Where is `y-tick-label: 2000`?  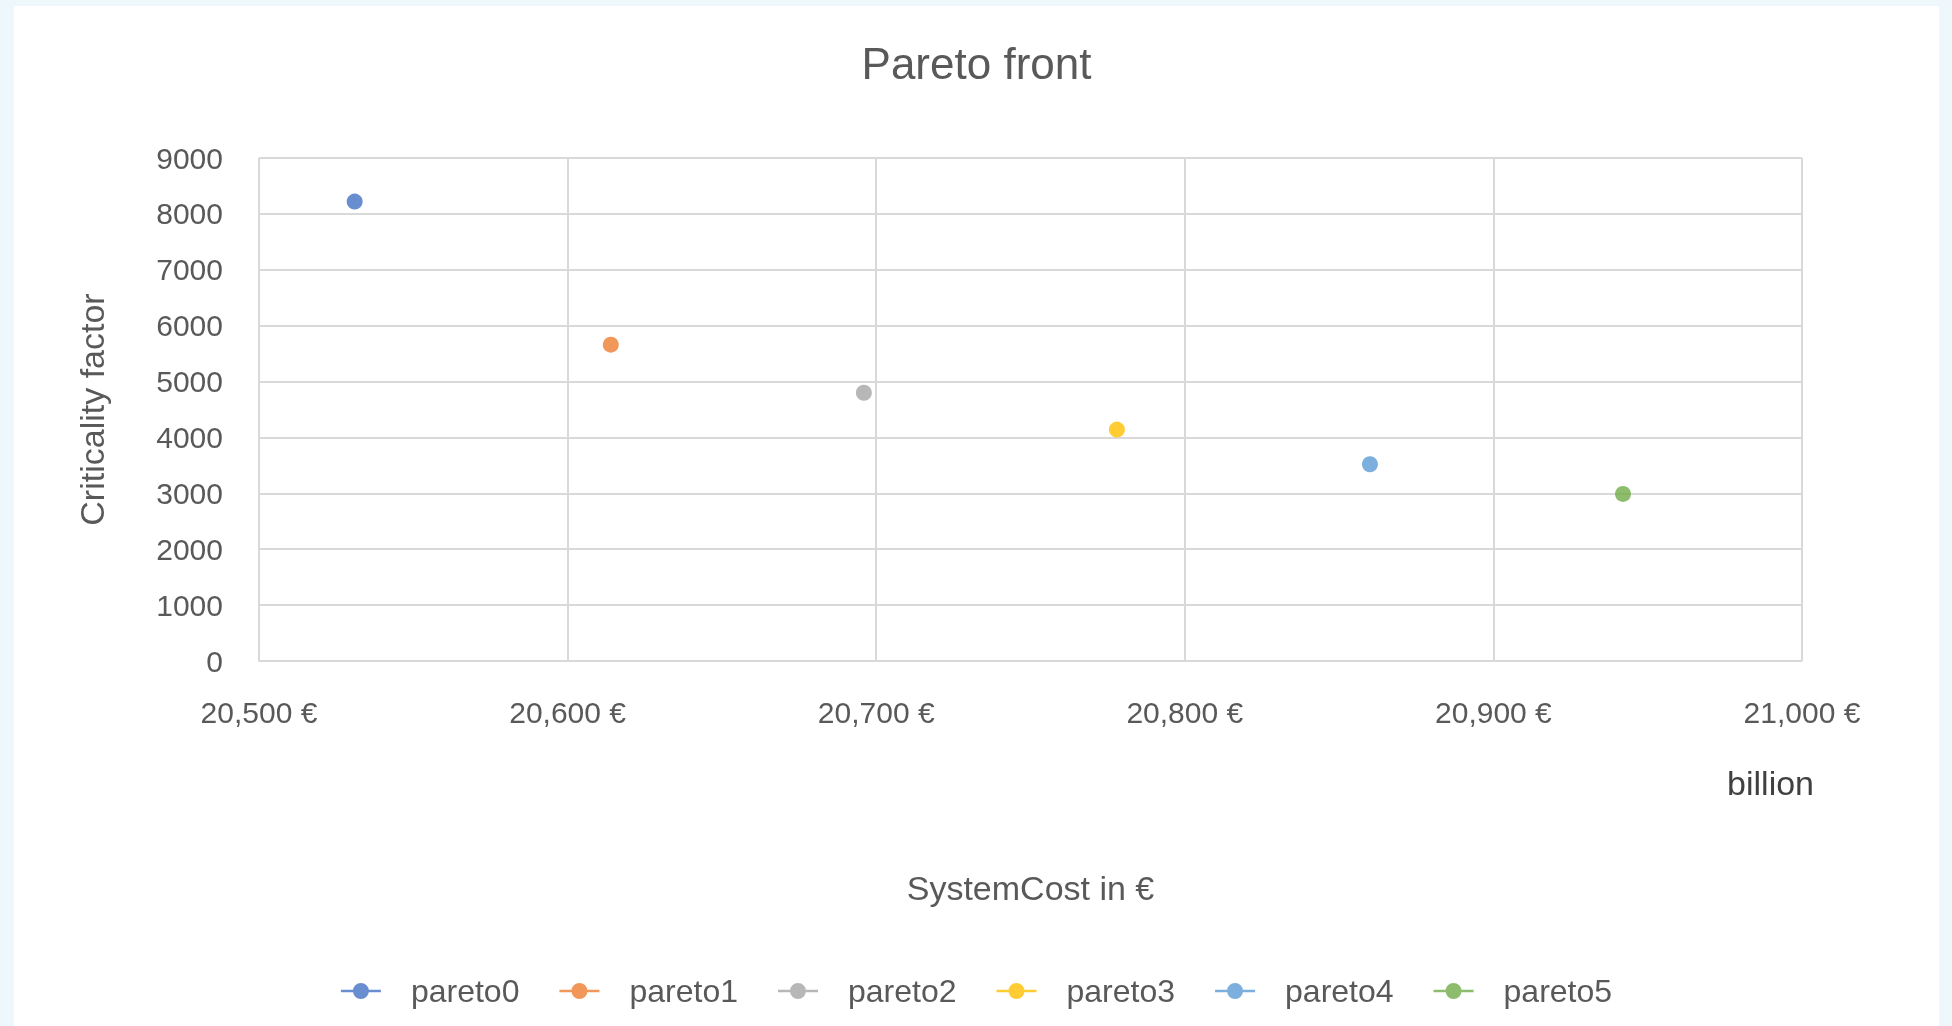
y-tick-label: 2000 is located at coordinates (189, 549).